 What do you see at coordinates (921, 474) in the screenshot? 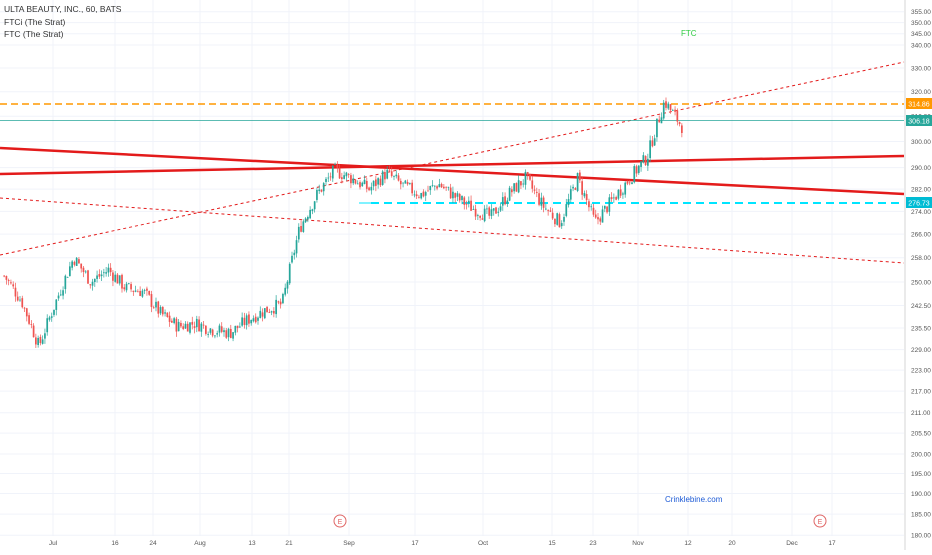
I see `y-tick-label: 195.00` at bounding box center [921, 474].